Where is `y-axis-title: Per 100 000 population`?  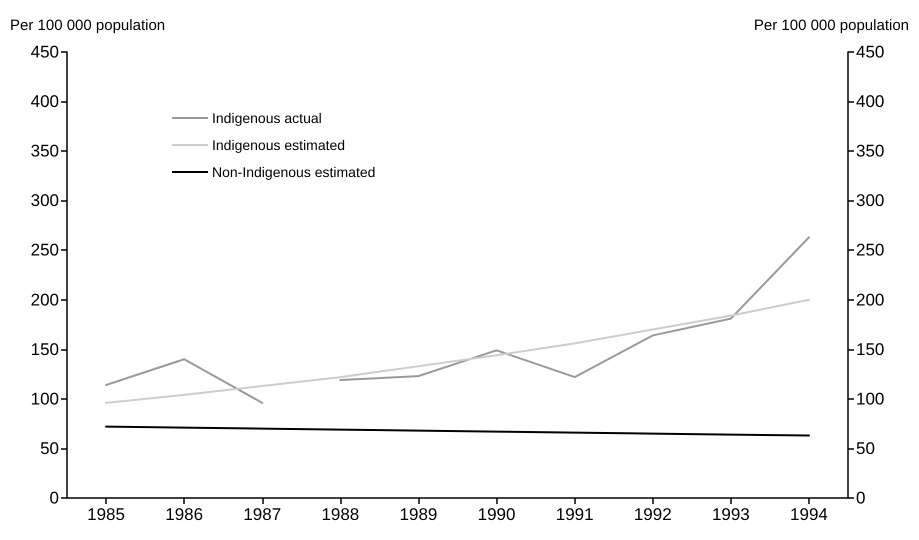
y-axis-title: Per 100 000 population is located at coordinates (88, 25).